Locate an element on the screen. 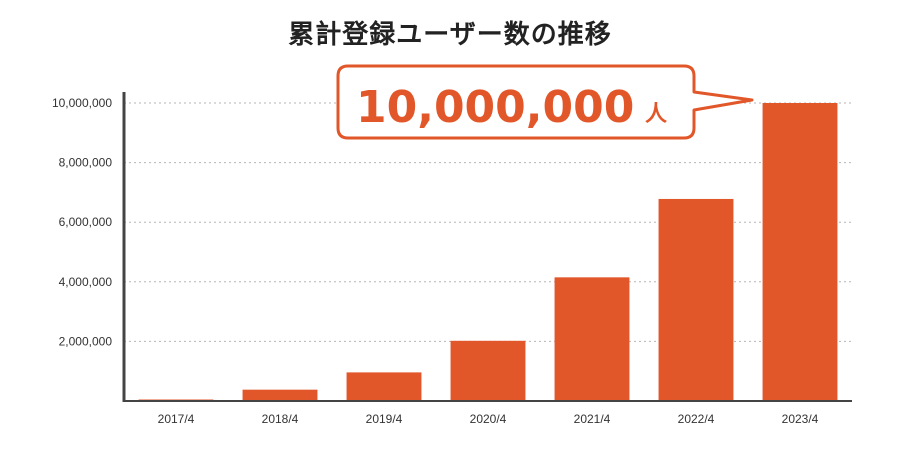  callout-bubble is located at coordinates (545, 102).